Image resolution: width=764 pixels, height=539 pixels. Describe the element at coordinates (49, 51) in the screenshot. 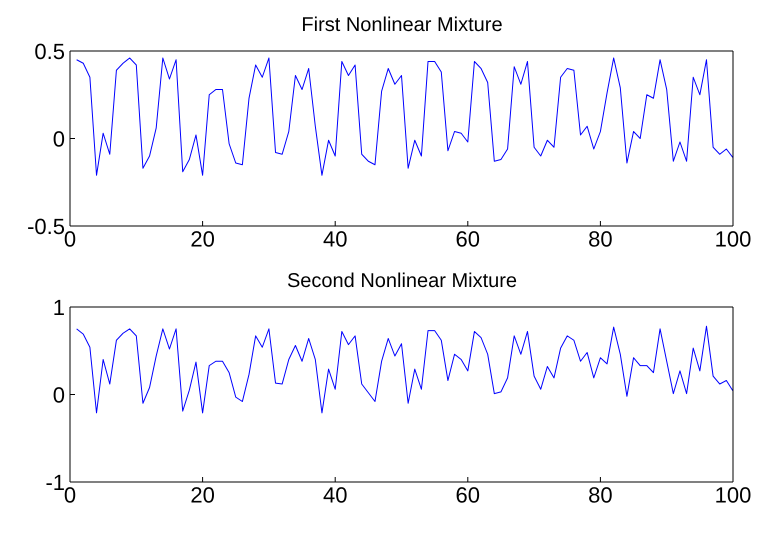

I see `y-tick-label: 0.5` at that location.